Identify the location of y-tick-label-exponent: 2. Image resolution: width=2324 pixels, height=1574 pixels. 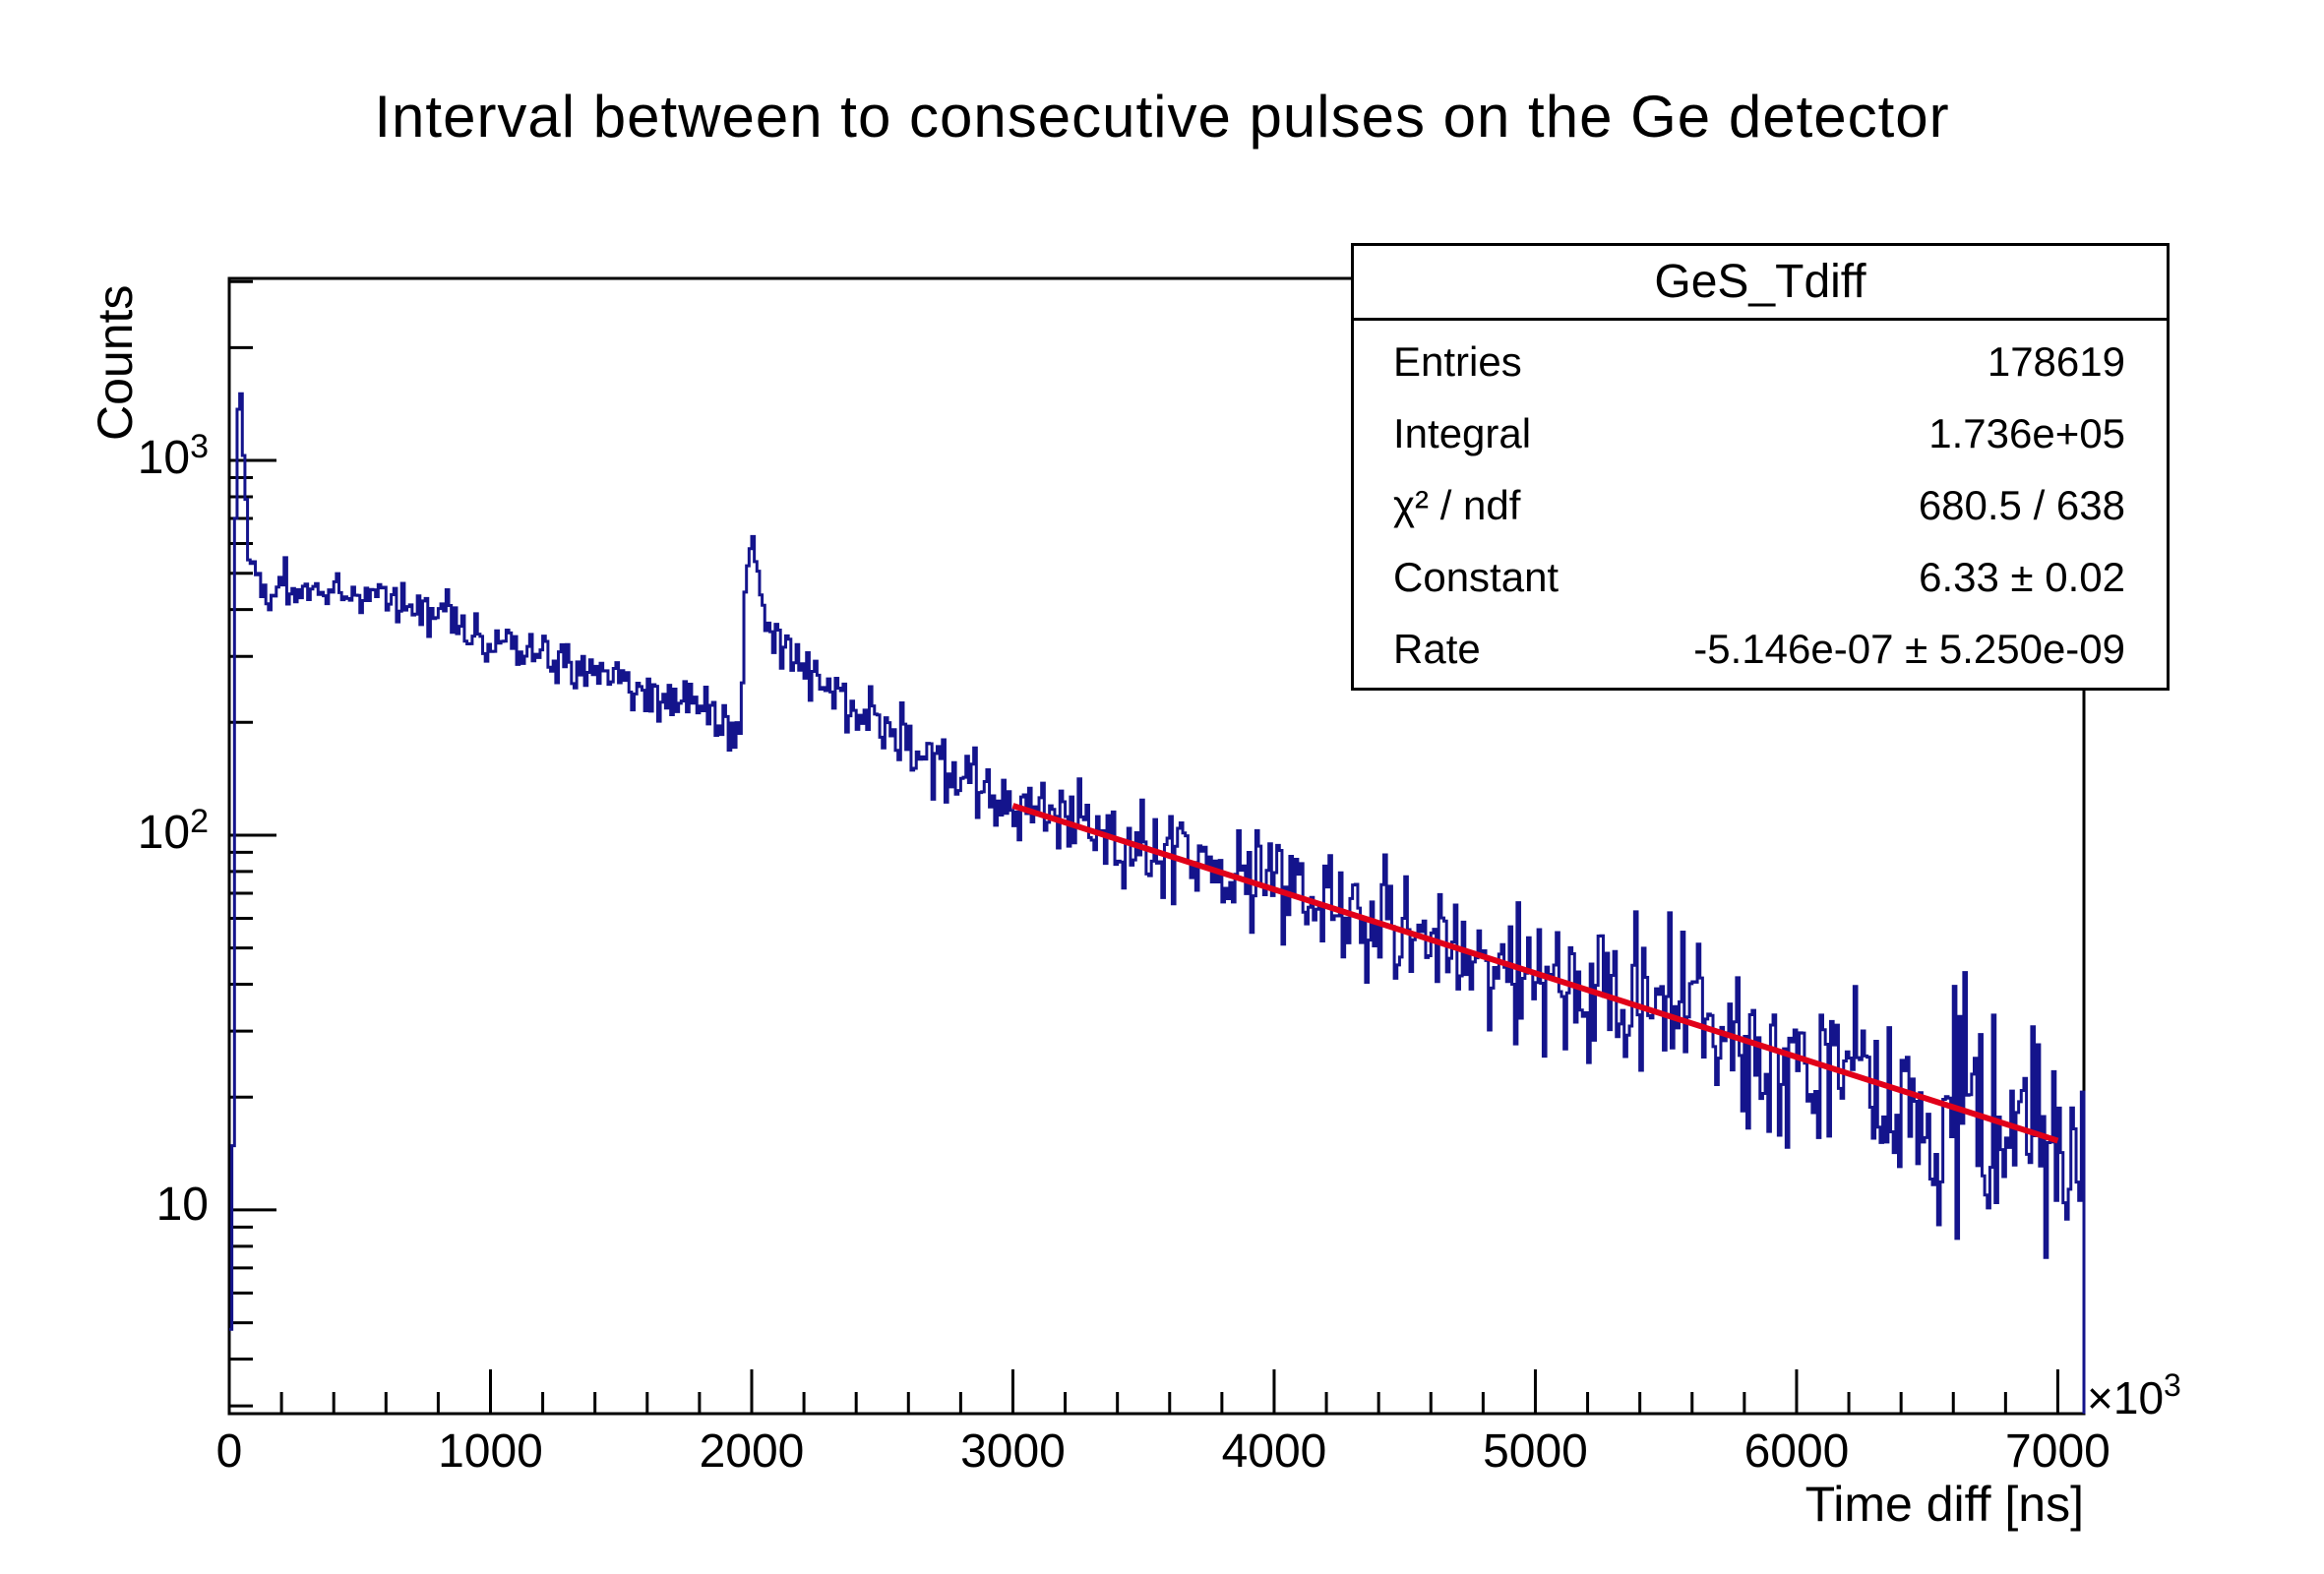
(199, 821).